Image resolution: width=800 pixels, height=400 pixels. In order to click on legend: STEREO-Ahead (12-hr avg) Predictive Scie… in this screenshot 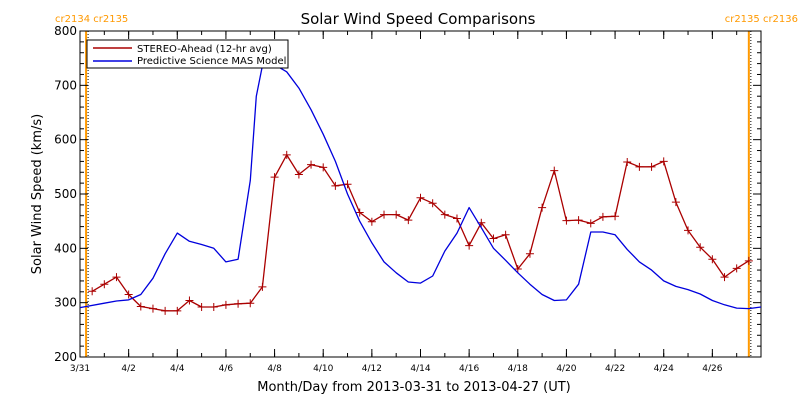, I will do `click(187, 54)`.